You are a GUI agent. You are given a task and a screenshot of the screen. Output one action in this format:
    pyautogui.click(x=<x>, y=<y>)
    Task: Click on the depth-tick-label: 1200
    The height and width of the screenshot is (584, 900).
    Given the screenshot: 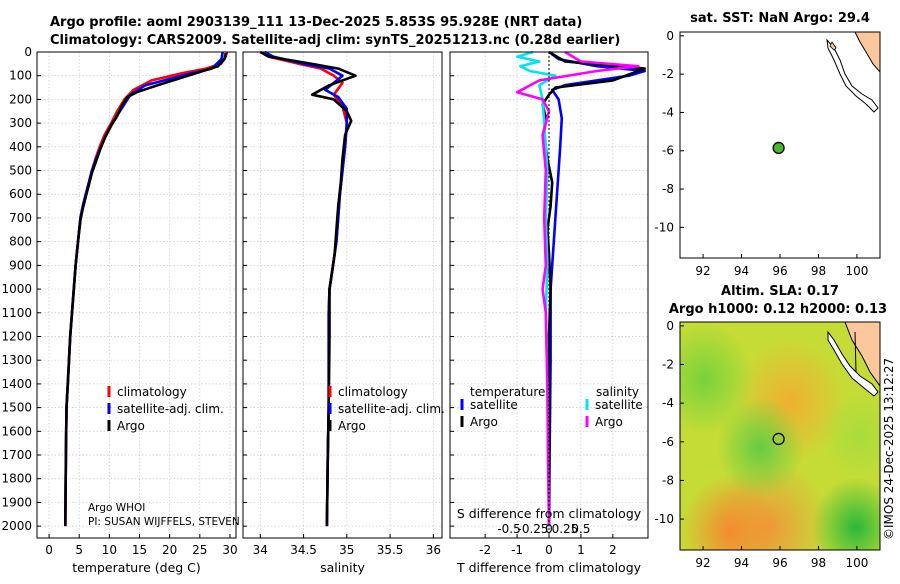 What is the action you would take?
    pyautogui.click(x=16, y=336)
    